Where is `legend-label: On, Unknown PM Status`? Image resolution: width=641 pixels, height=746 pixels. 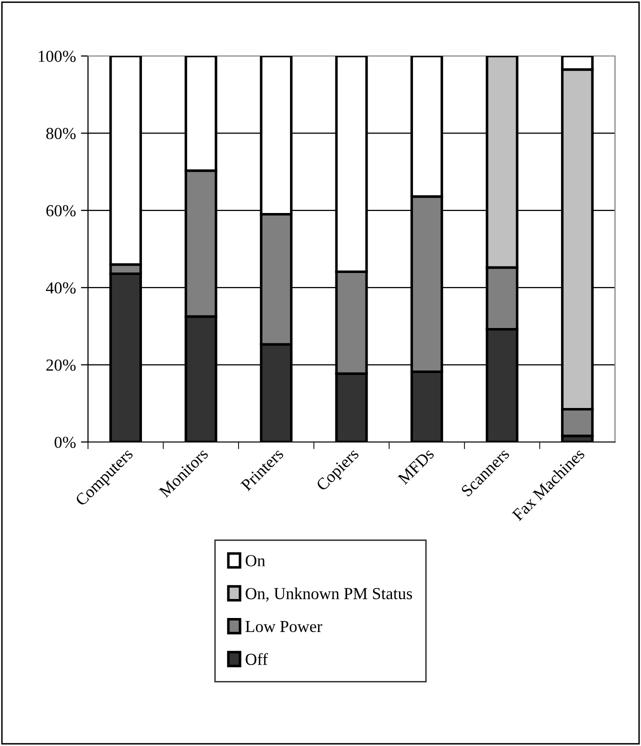
legend-label: On, Unknown PM Status is located at coordinates (329, 595).